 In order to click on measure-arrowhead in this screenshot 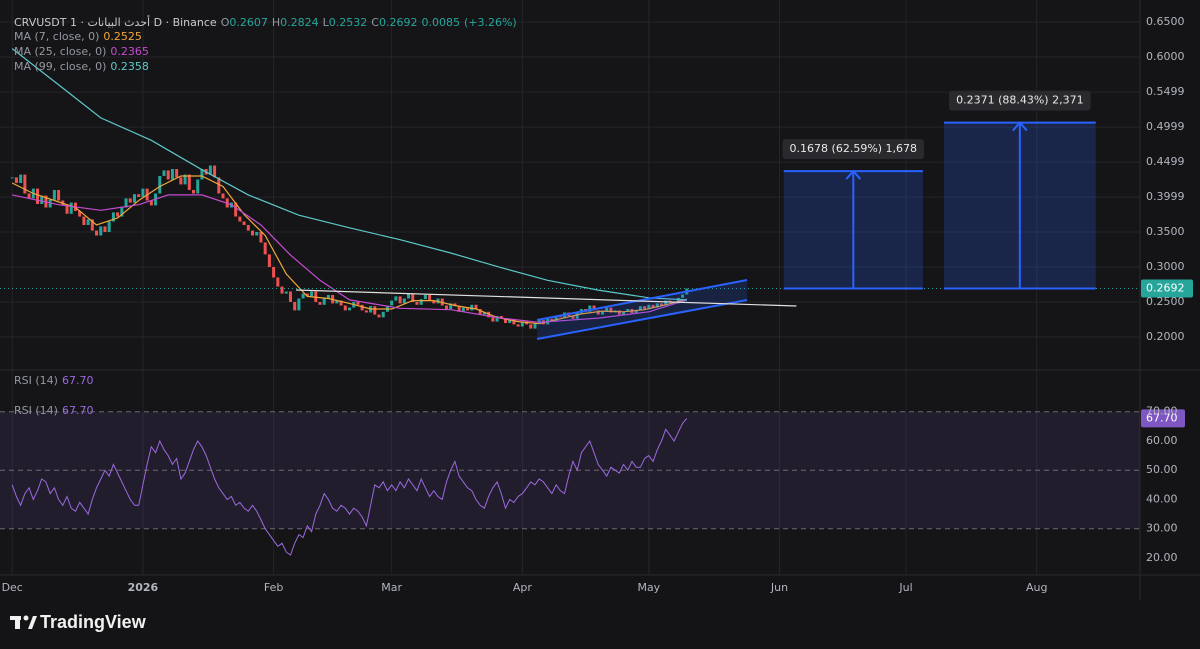, I will do `click(1020, 126)`.